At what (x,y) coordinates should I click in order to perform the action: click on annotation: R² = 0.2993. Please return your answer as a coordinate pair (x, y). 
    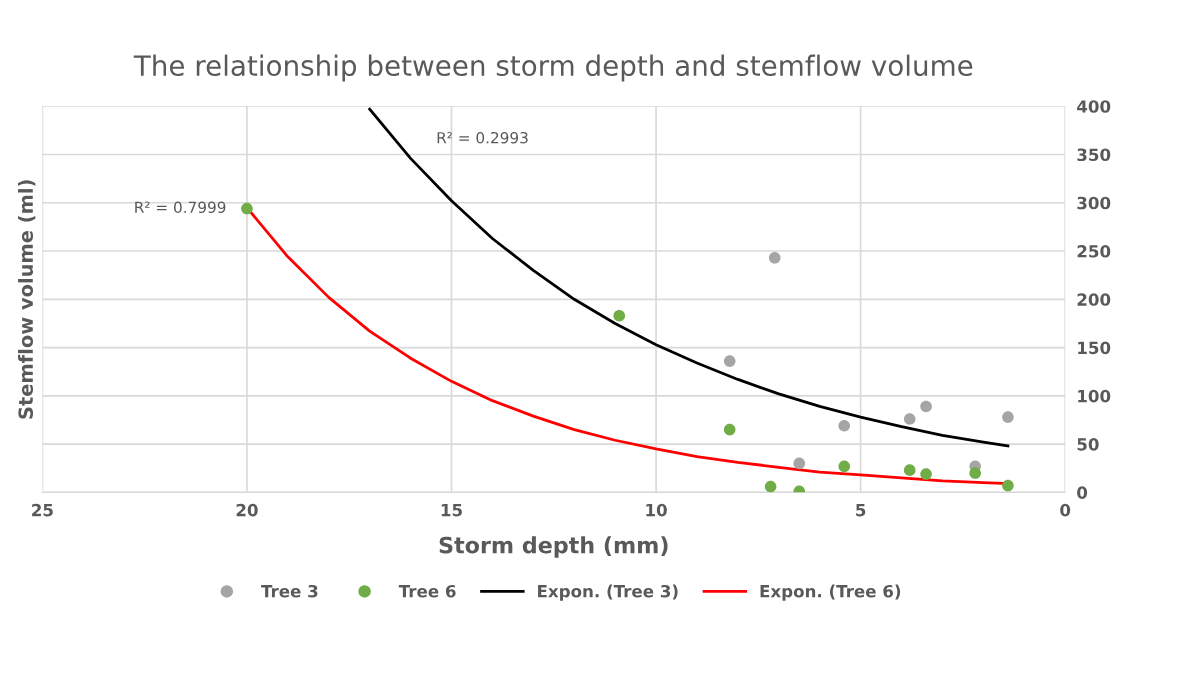
    Looking at the image, I should click on (482, 137).